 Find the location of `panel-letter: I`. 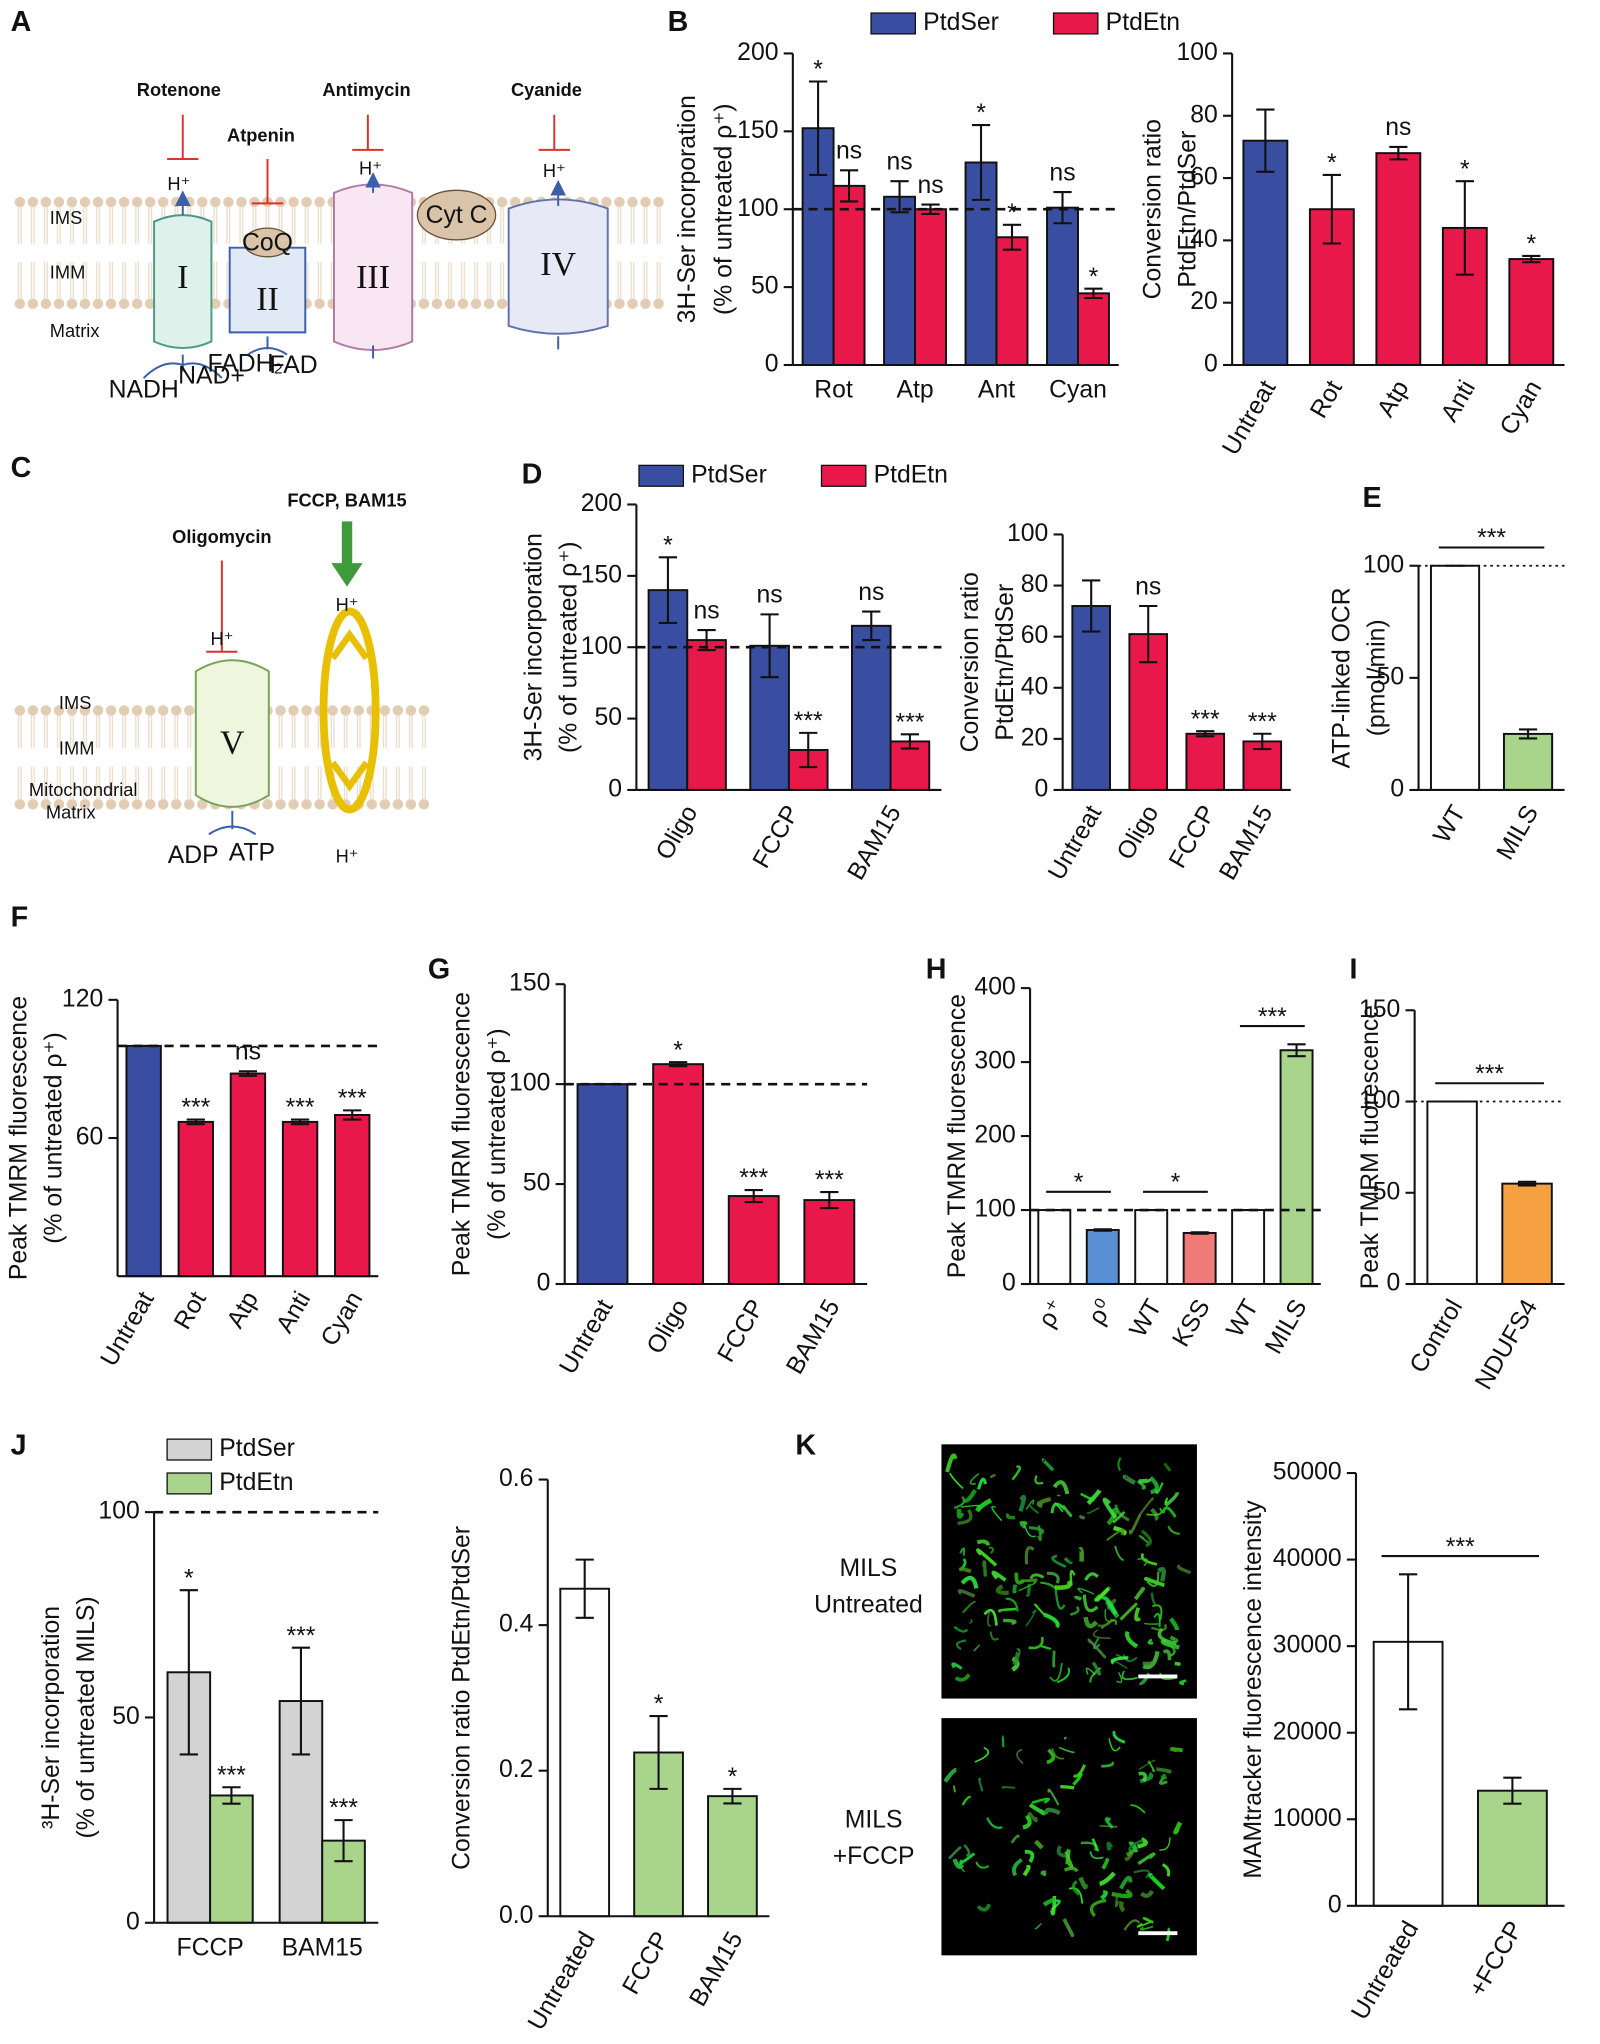

panel-letter: I is located at coordinates (1353, 970).